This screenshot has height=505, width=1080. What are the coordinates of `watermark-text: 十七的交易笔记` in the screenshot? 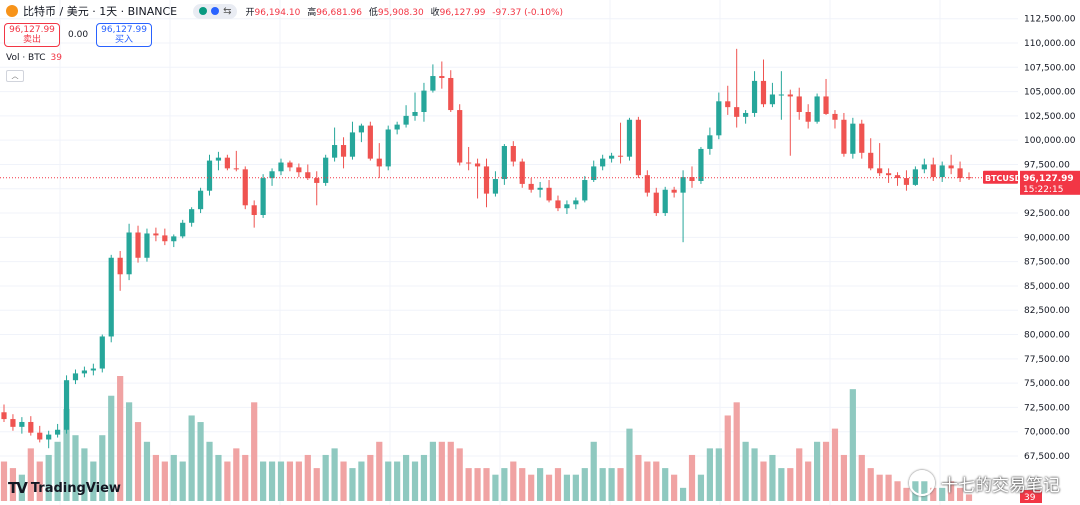 It's located at (1000, 485).